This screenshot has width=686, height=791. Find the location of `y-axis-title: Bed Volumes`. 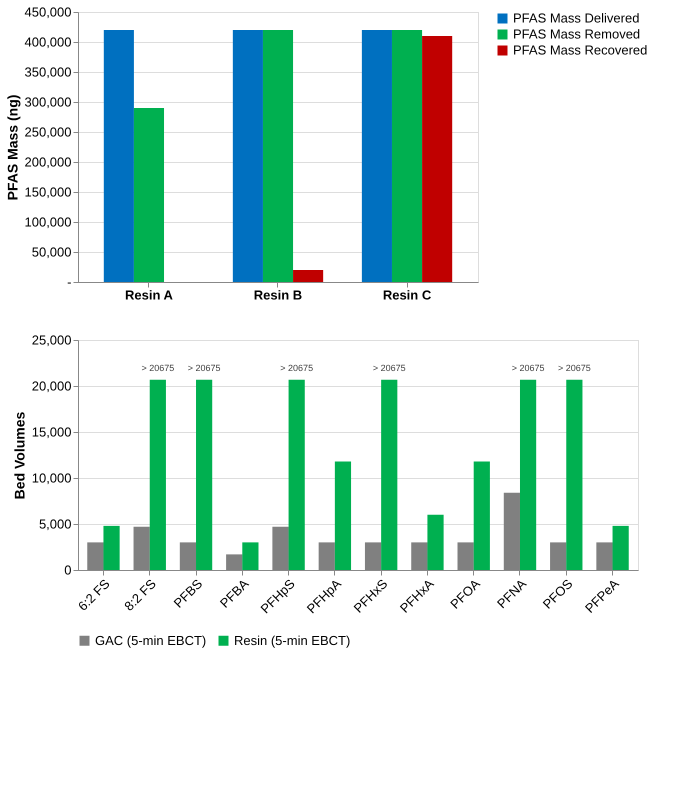

y-axis-title: Bed Volumes is located at coordinates (20, 455).